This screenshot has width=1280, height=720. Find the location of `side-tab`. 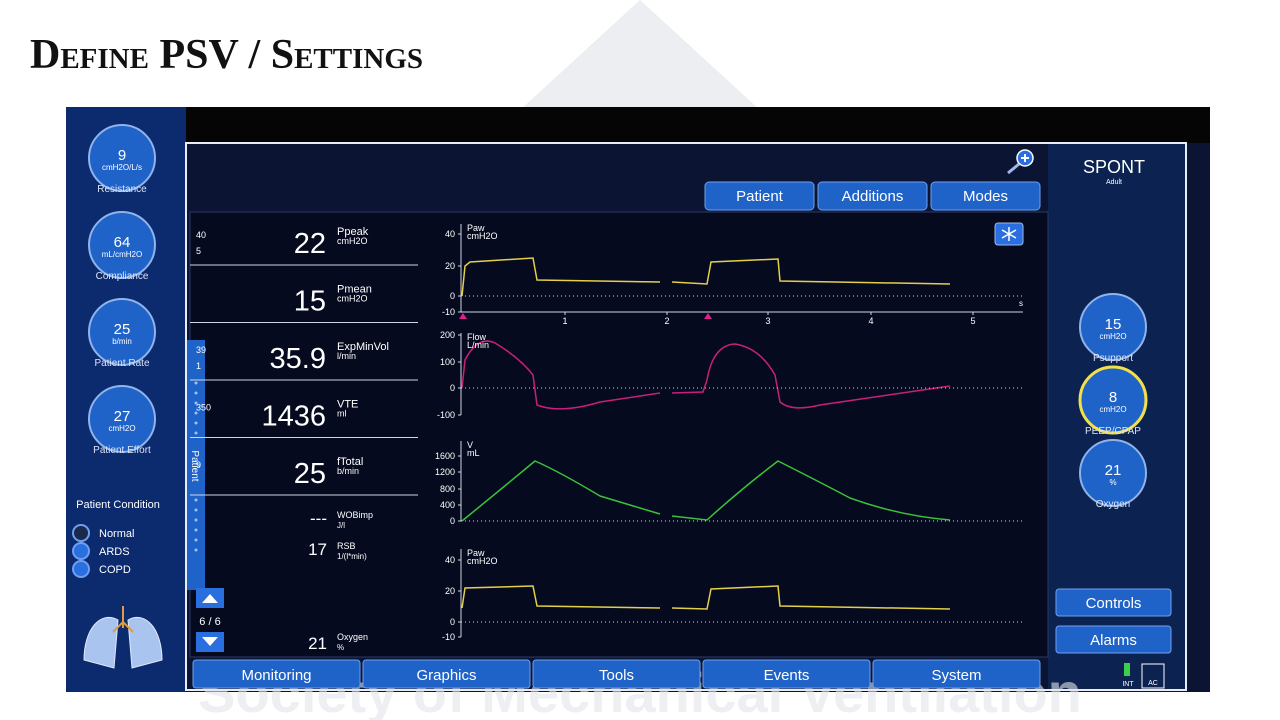

side-tab is located at coordinates (196, 465).